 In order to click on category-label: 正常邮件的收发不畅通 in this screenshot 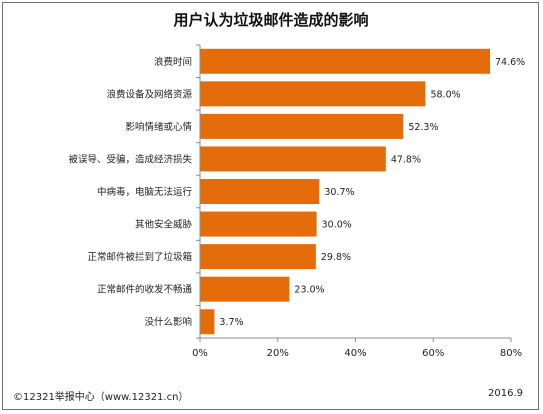, I will do `click(145, 290)`.